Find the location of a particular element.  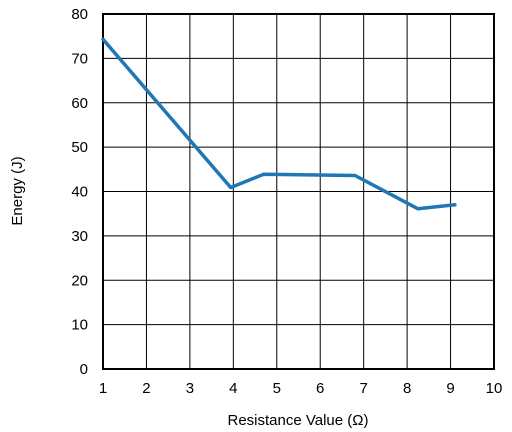

x-tick-label: 6 is located at coordinates (320, 388).